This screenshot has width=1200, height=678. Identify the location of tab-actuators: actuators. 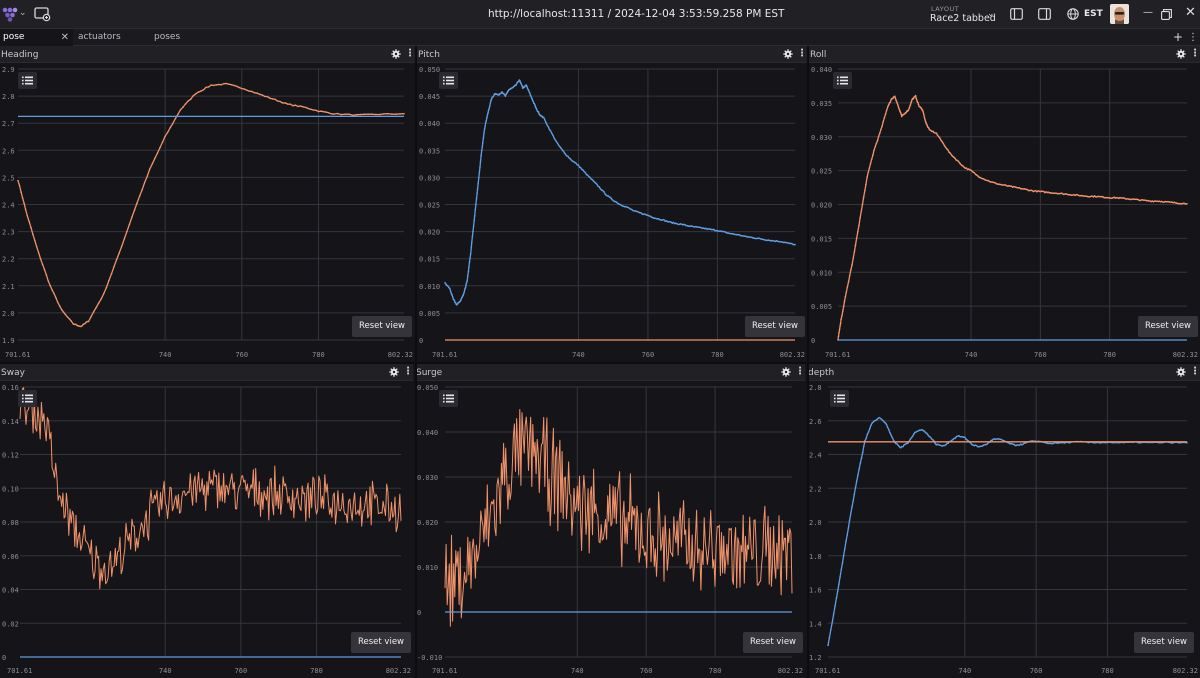
(111, 37).